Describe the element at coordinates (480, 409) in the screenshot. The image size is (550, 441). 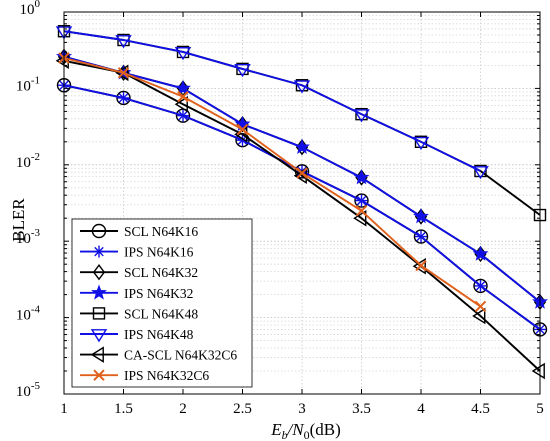
I see `x-tick-label: 4.5` at that location.